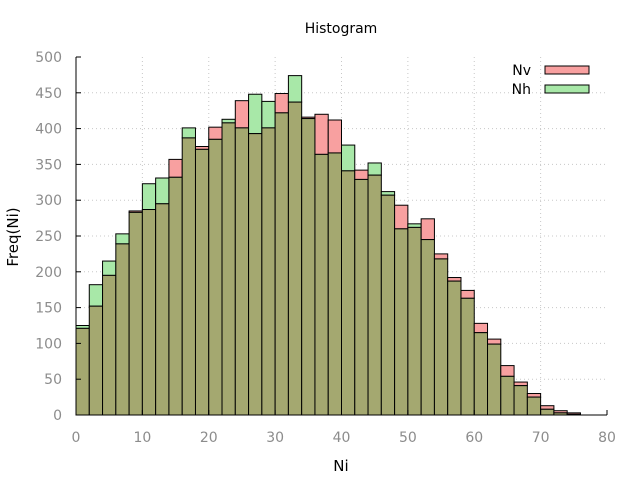 This screenshot has height=480, width=640. Describe the element at coordinates (48, 237) in the screenshot. I see `y-tick-label: 250` at that location.